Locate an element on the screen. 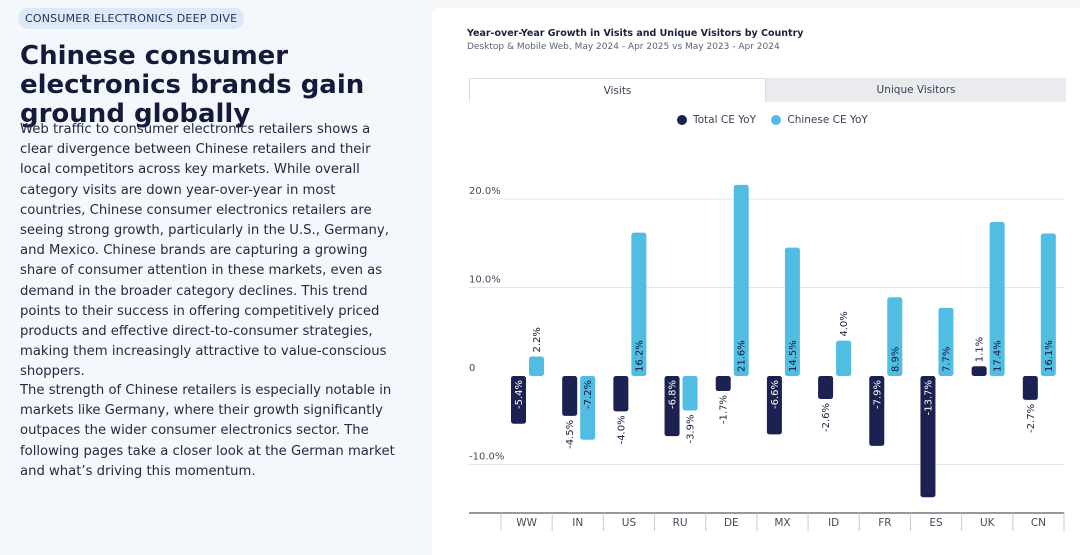 The width and height of the screenshot is (1080, 555). x-tick-label: WW is located at coordinates (526, 523).